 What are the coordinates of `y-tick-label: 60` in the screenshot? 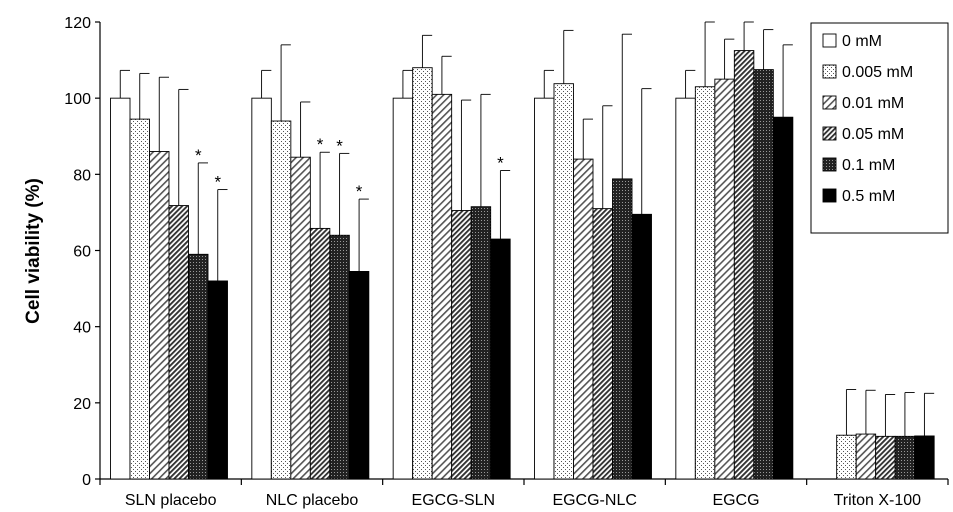 It's located at (82, 252).